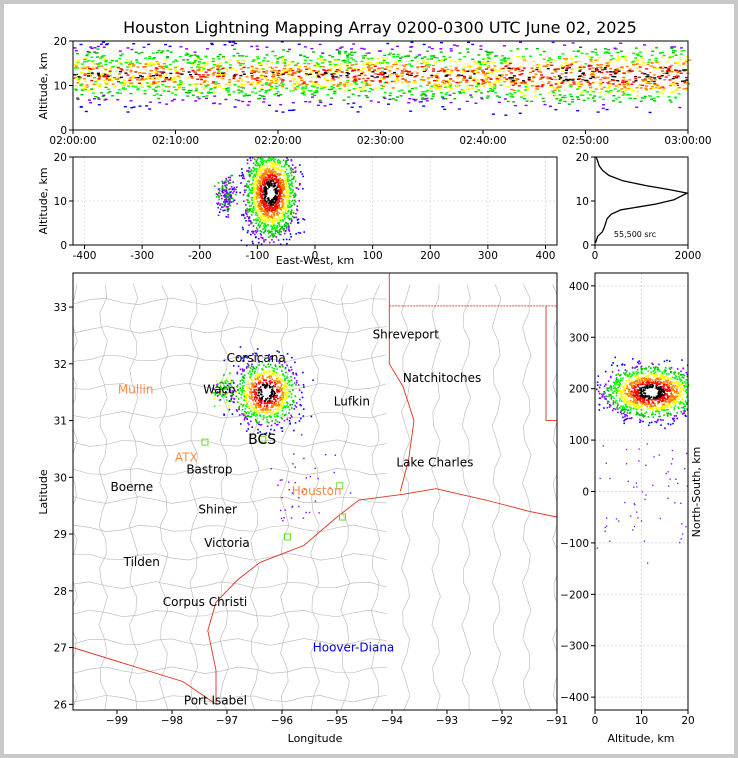 The image size is (738, 758). I want to click on altitude-eastwest-sources, so click(260, 202).